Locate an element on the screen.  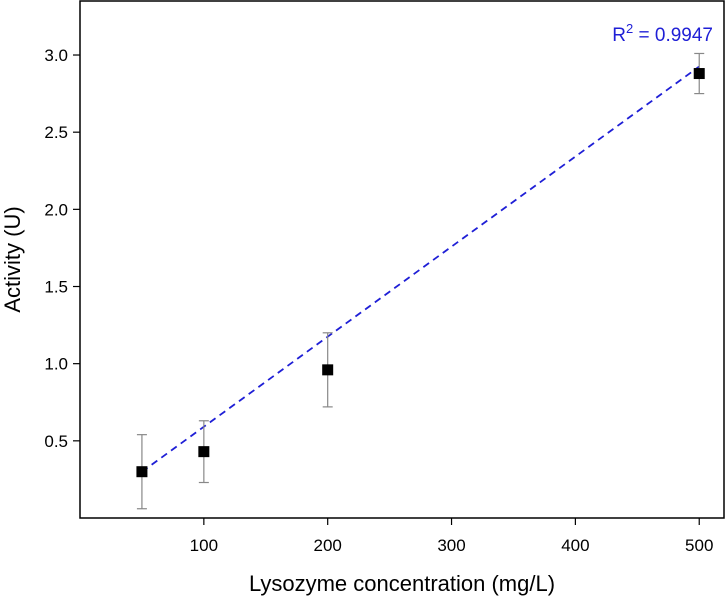
y-tick-label: 3.0 is located at coordinates (56, 55).